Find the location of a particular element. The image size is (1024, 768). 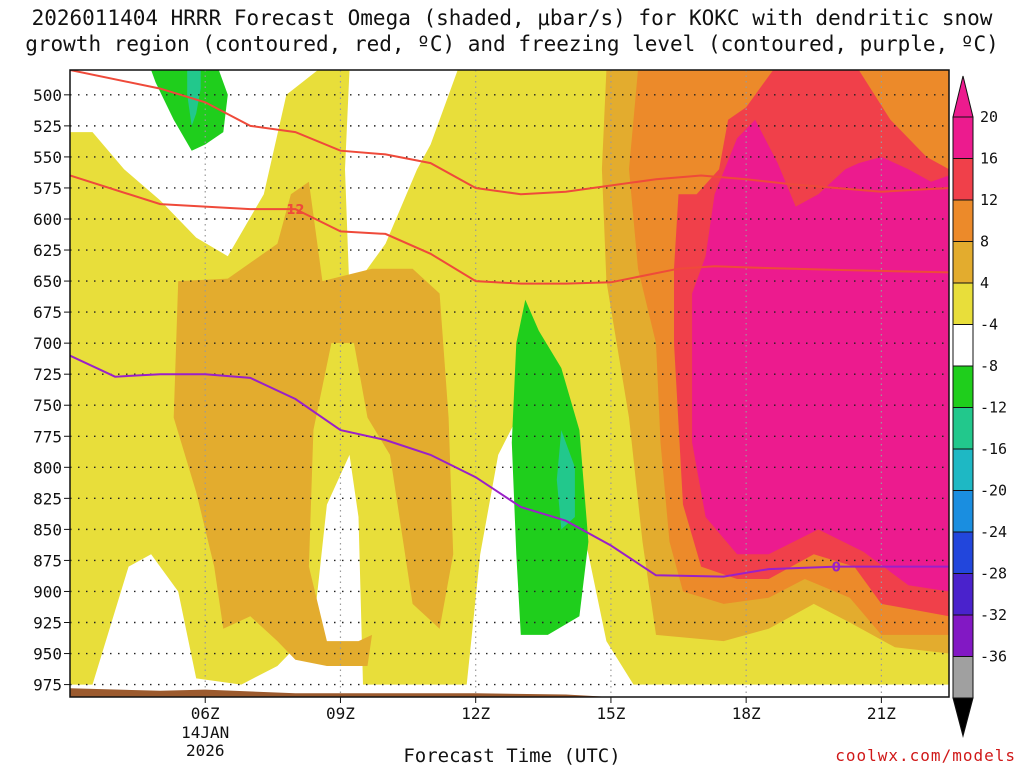

colorbar-band-neg24 is located at coordinates (963, 594).